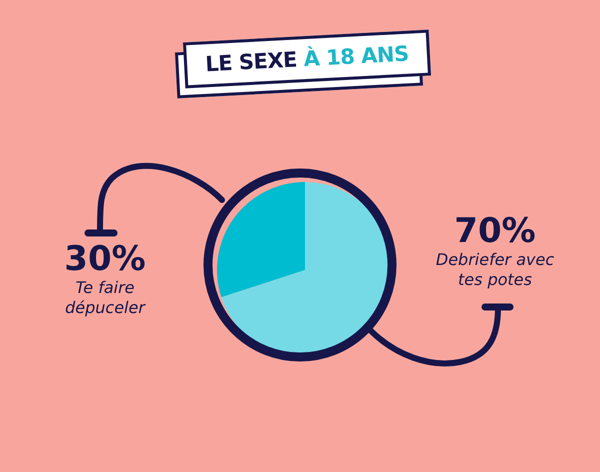 The height and width of the screenshot is (472, 600). What do you see at coordinates (105, 259) in the screenshot?
I see `data-label: 30%` at bounding box center [105, 259].